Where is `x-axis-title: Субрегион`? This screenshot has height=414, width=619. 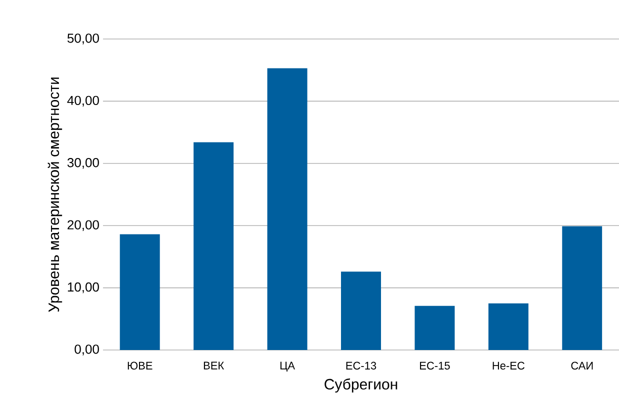
x-axis-title: Субрегион is located at coordinates (361, 385).